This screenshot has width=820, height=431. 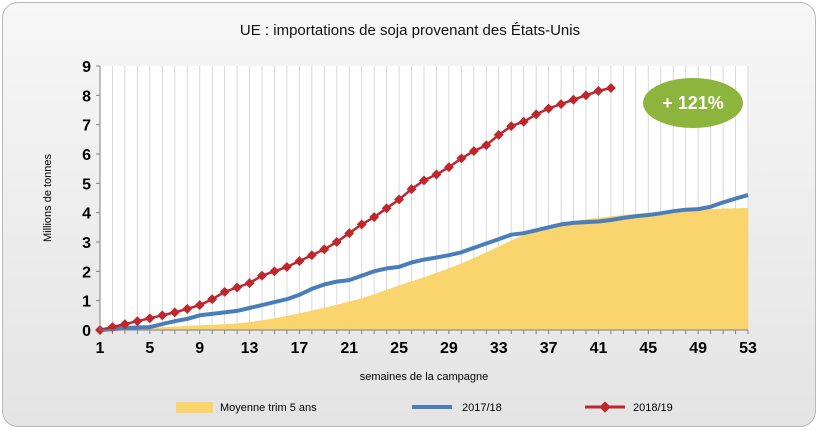 I want to click on x-tick-label-29: 29, so click(x=449, y=348).